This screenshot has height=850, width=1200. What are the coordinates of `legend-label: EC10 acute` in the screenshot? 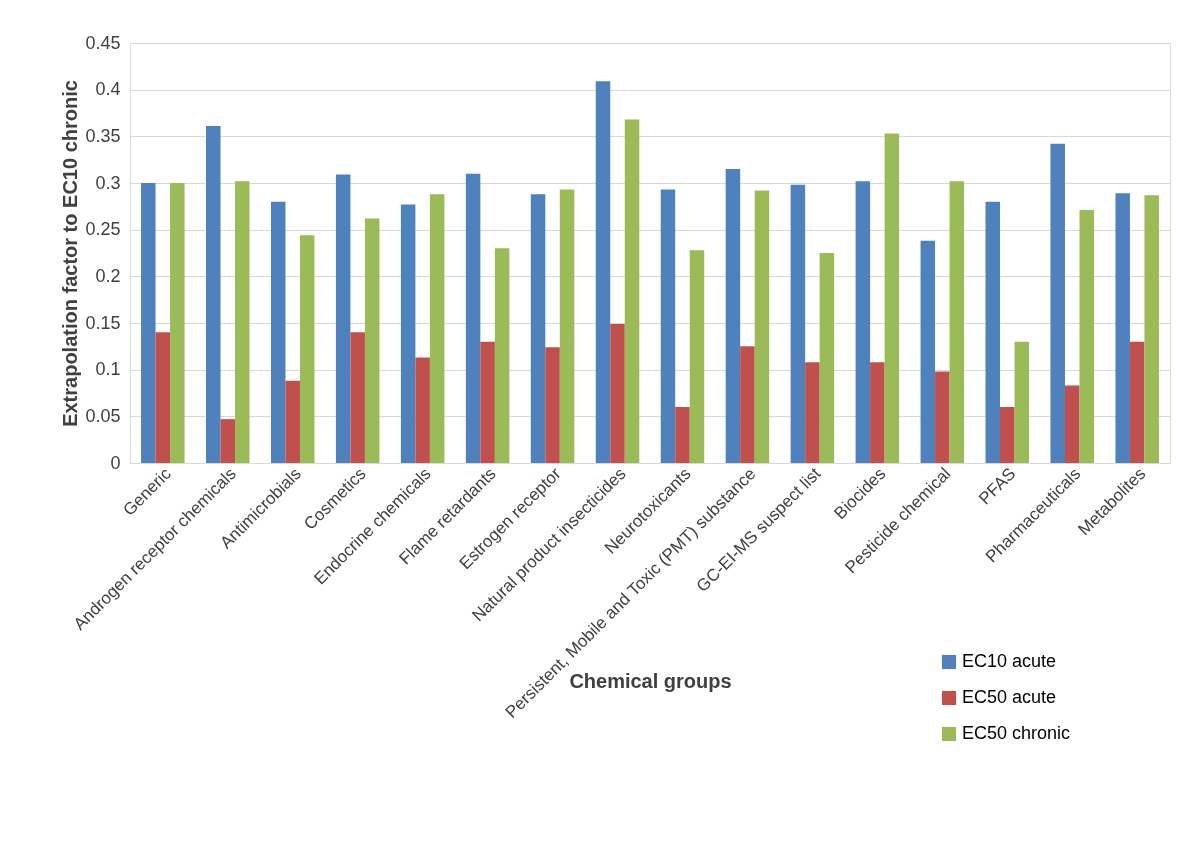 It's located at (1009, 661).